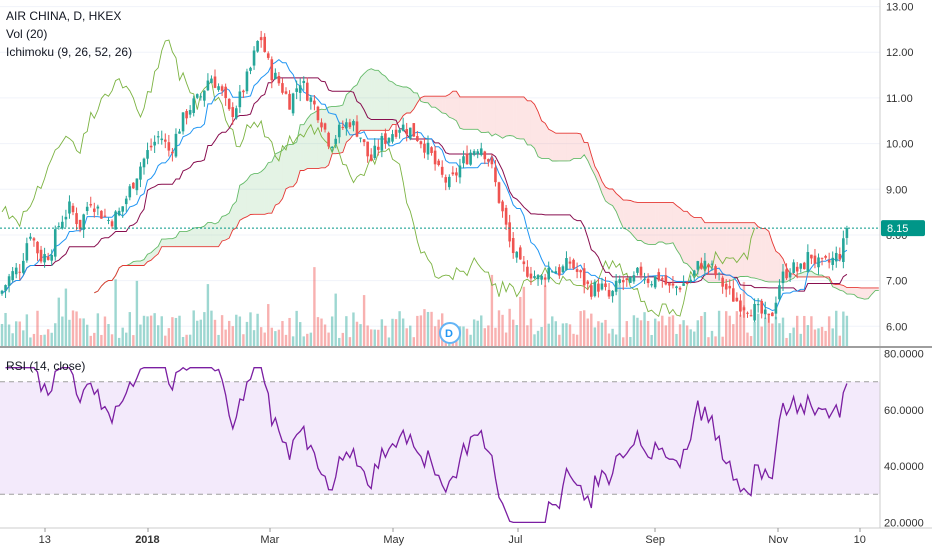 The image size is (932, 550). What do you see at coordinates (901, 438) in the screenshot?
I see `rsi-axis: 20.0000 40.0000 60.0000 80.0000` at bounding box center [901, 438].